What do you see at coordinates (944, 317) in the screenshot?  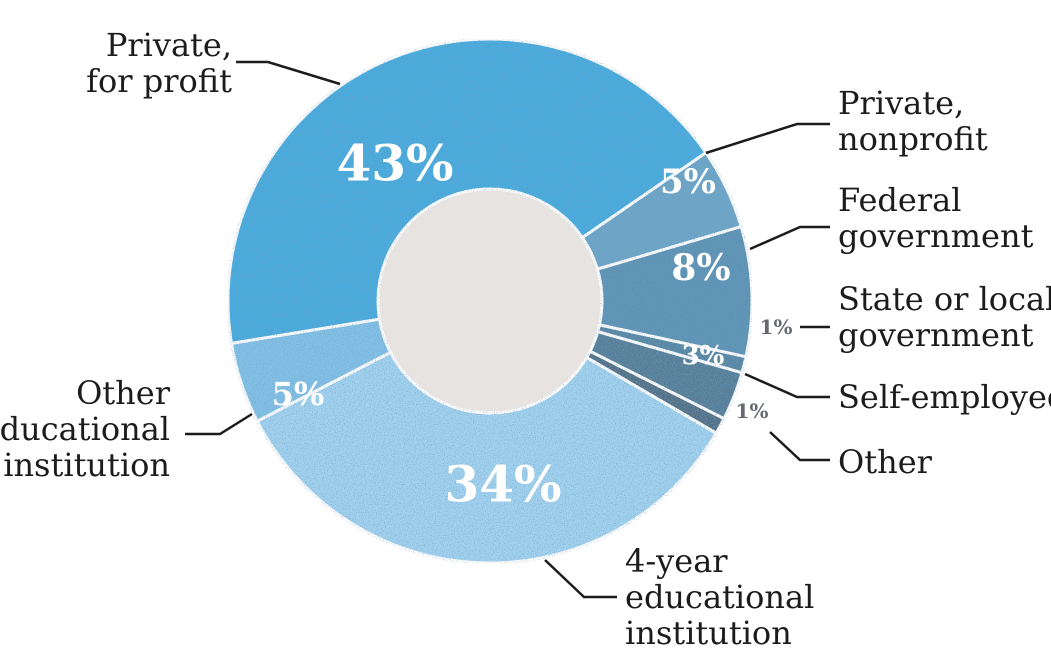 I see `category-label-state-or-local-government: State or local government` at bounding box center [944, 317].